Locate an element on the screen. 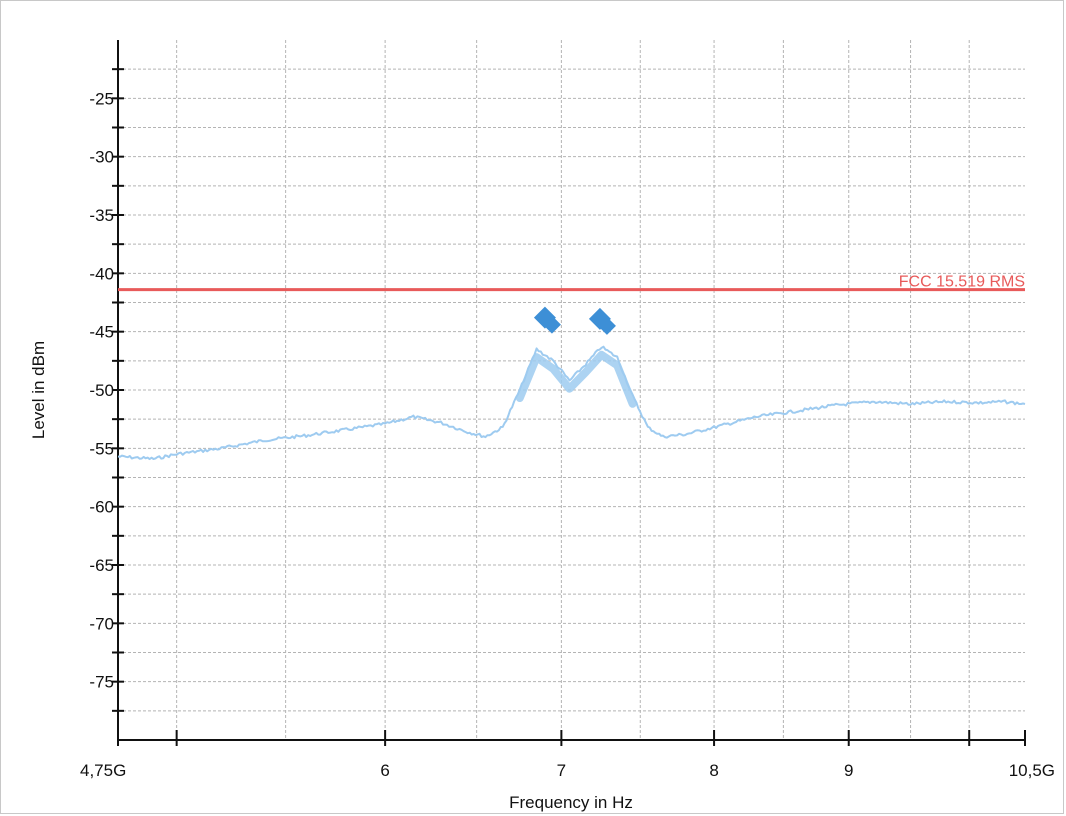 Image resolution: width=1066 pixels, height=816 pixels. y-ticks: -25 -30 -35 -40 -45 -50 -55 -60 -65 -70 -75 is located at coordinates (106, 390).